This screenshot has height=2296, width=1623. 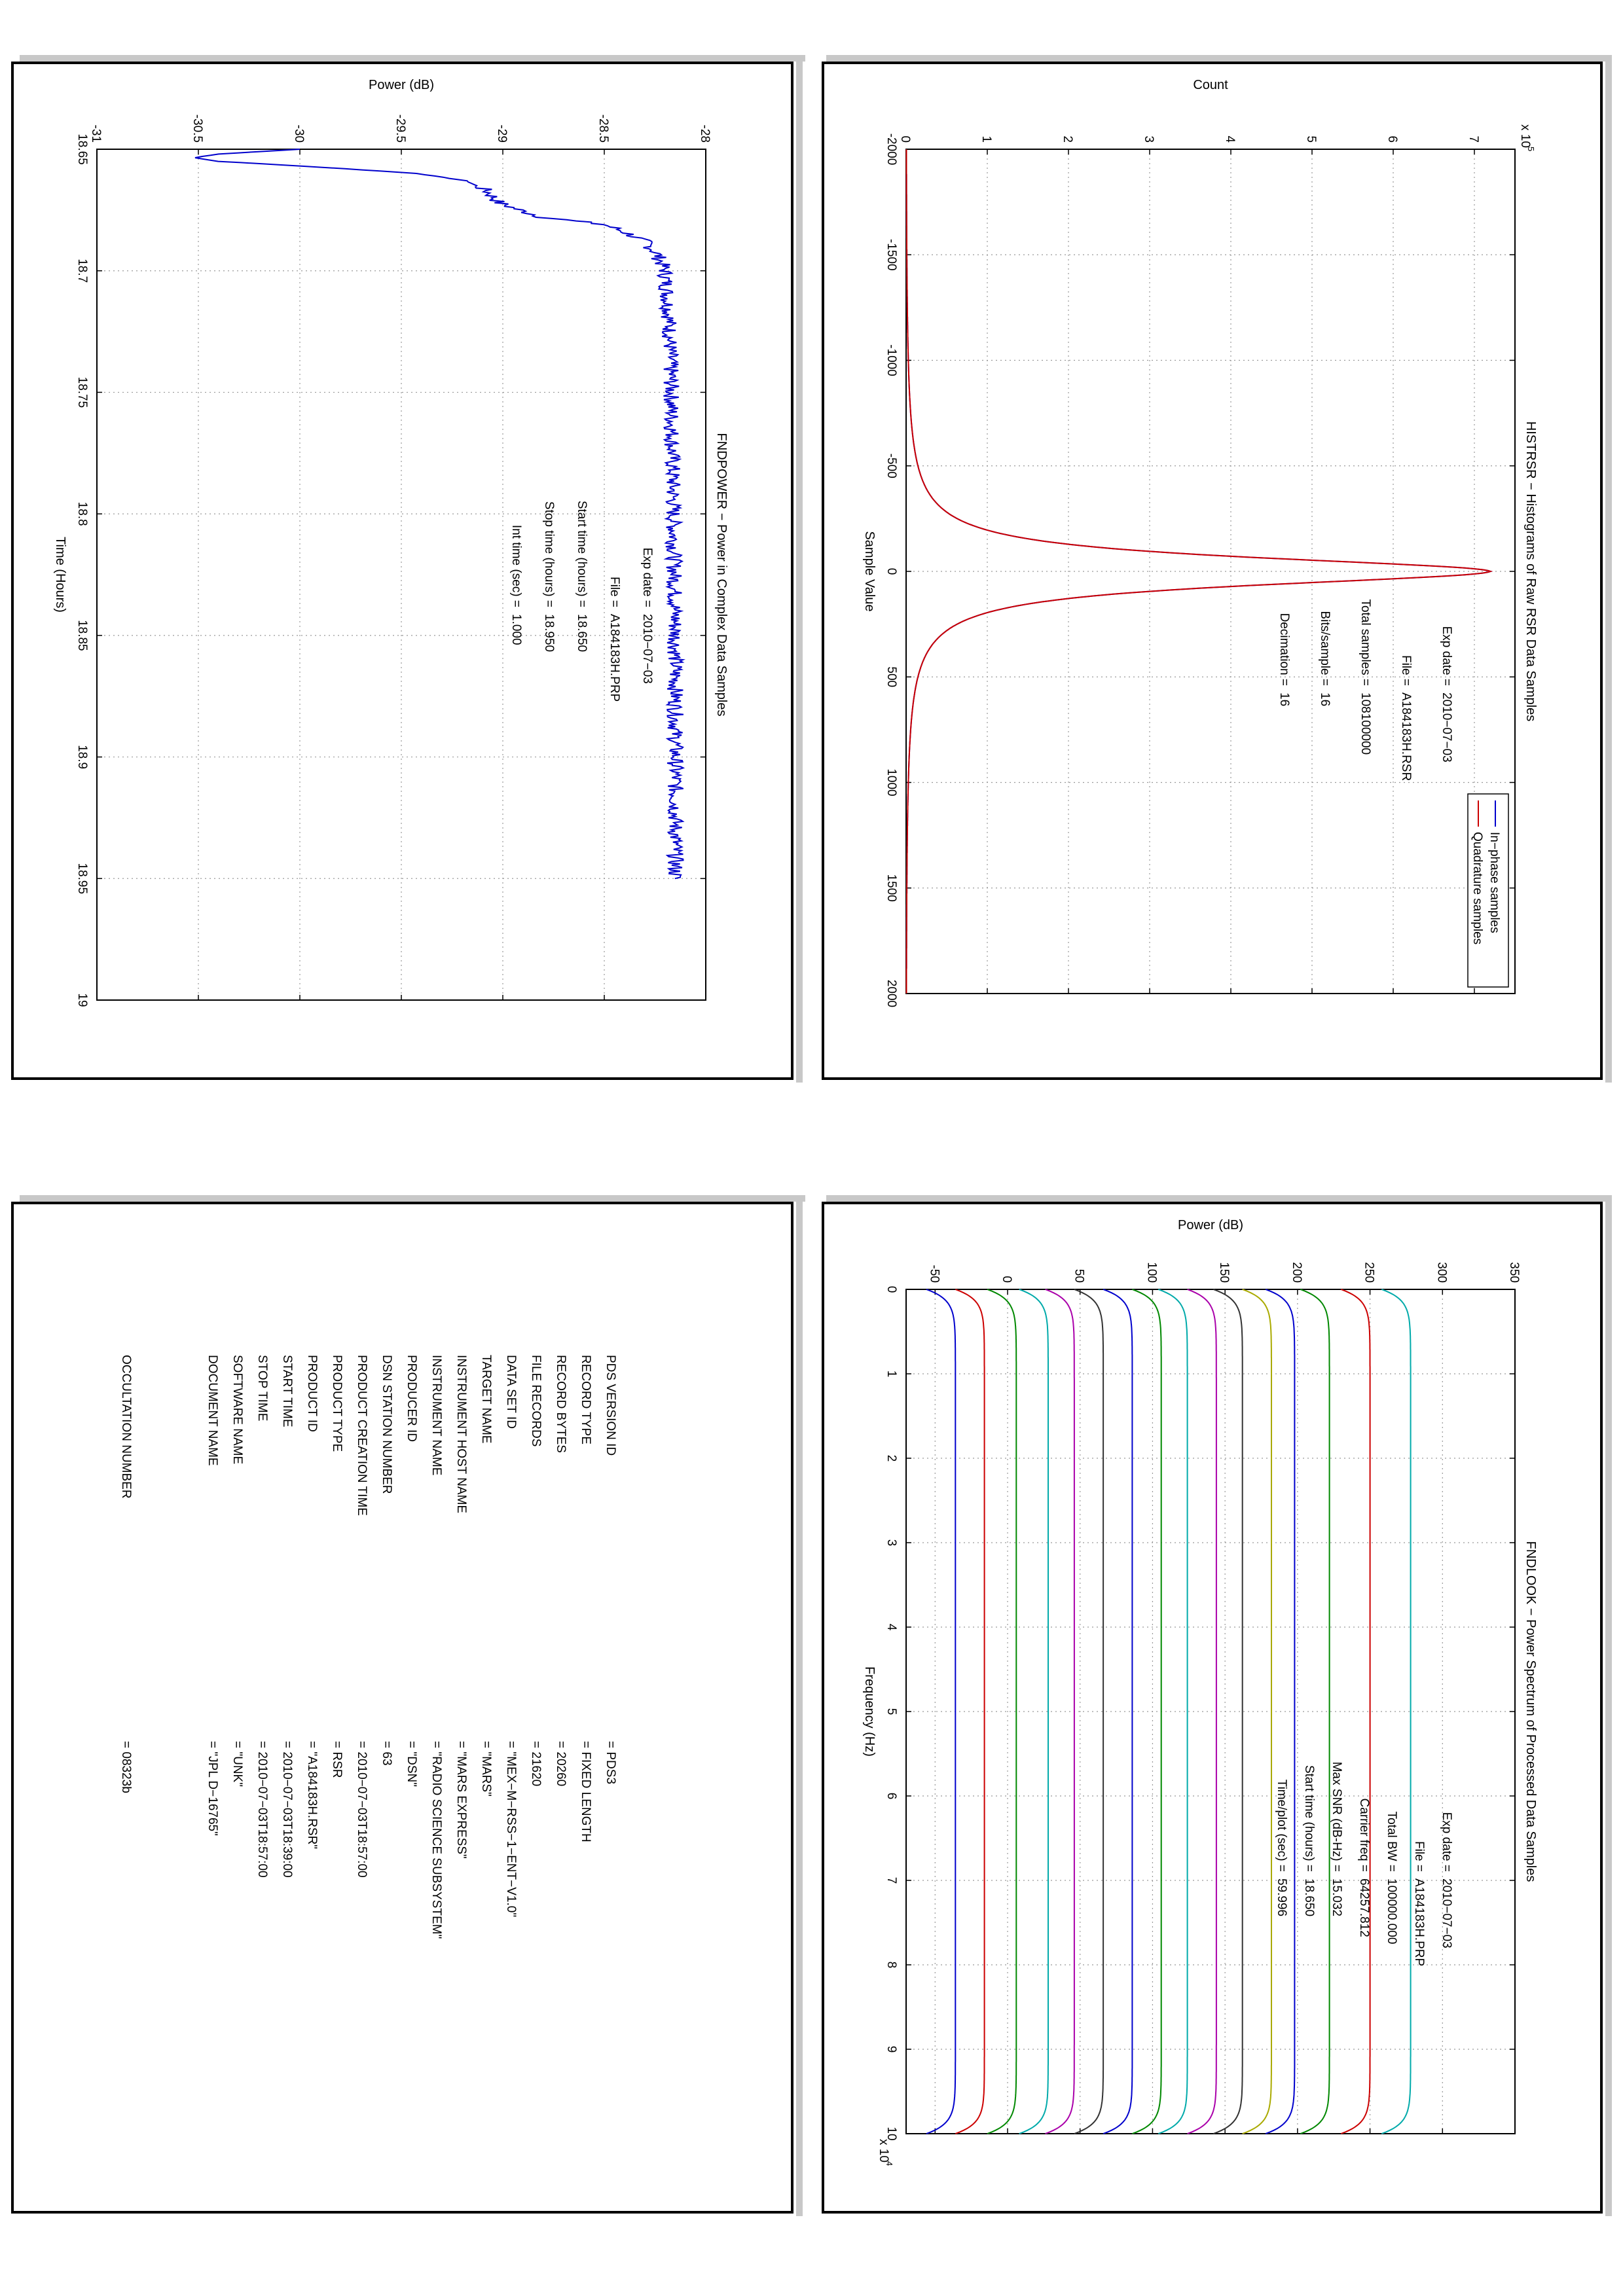 What do you see at coordinates (439, 514) in the screenshot?
I see `power-series-line` at bounding box center [439, 514].